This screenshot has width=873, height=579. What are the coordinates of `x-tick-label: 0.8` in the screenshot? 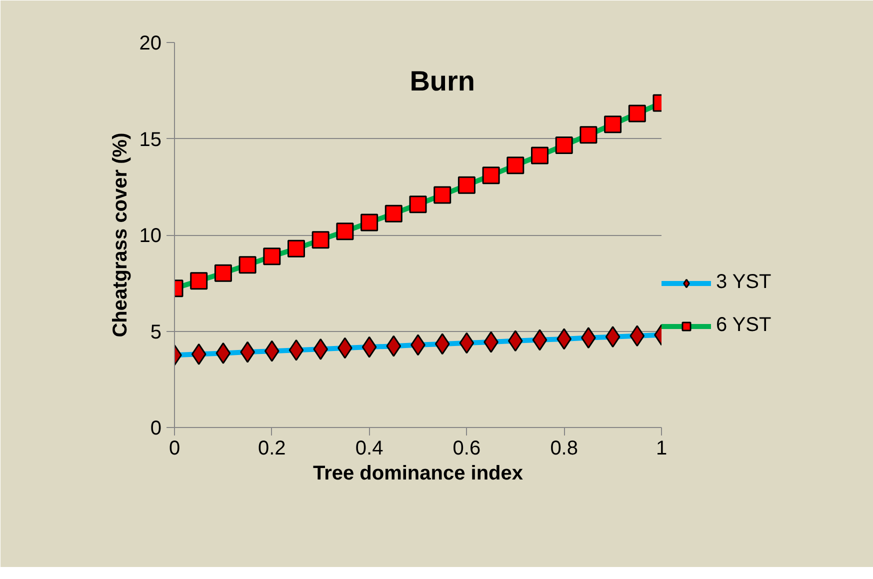 It's located at (564, 449).